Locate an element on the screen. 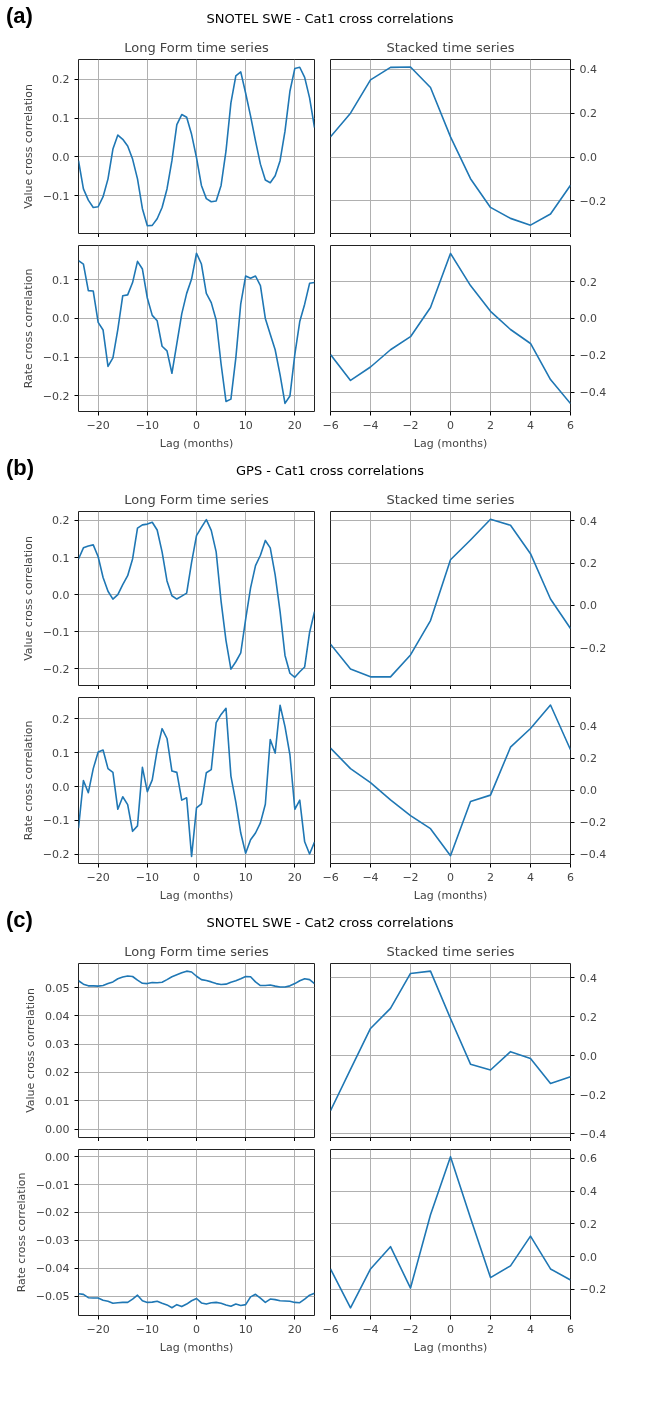  chart-title: GPS - Cat1 cross correlations is located at coordinates (330, 471).